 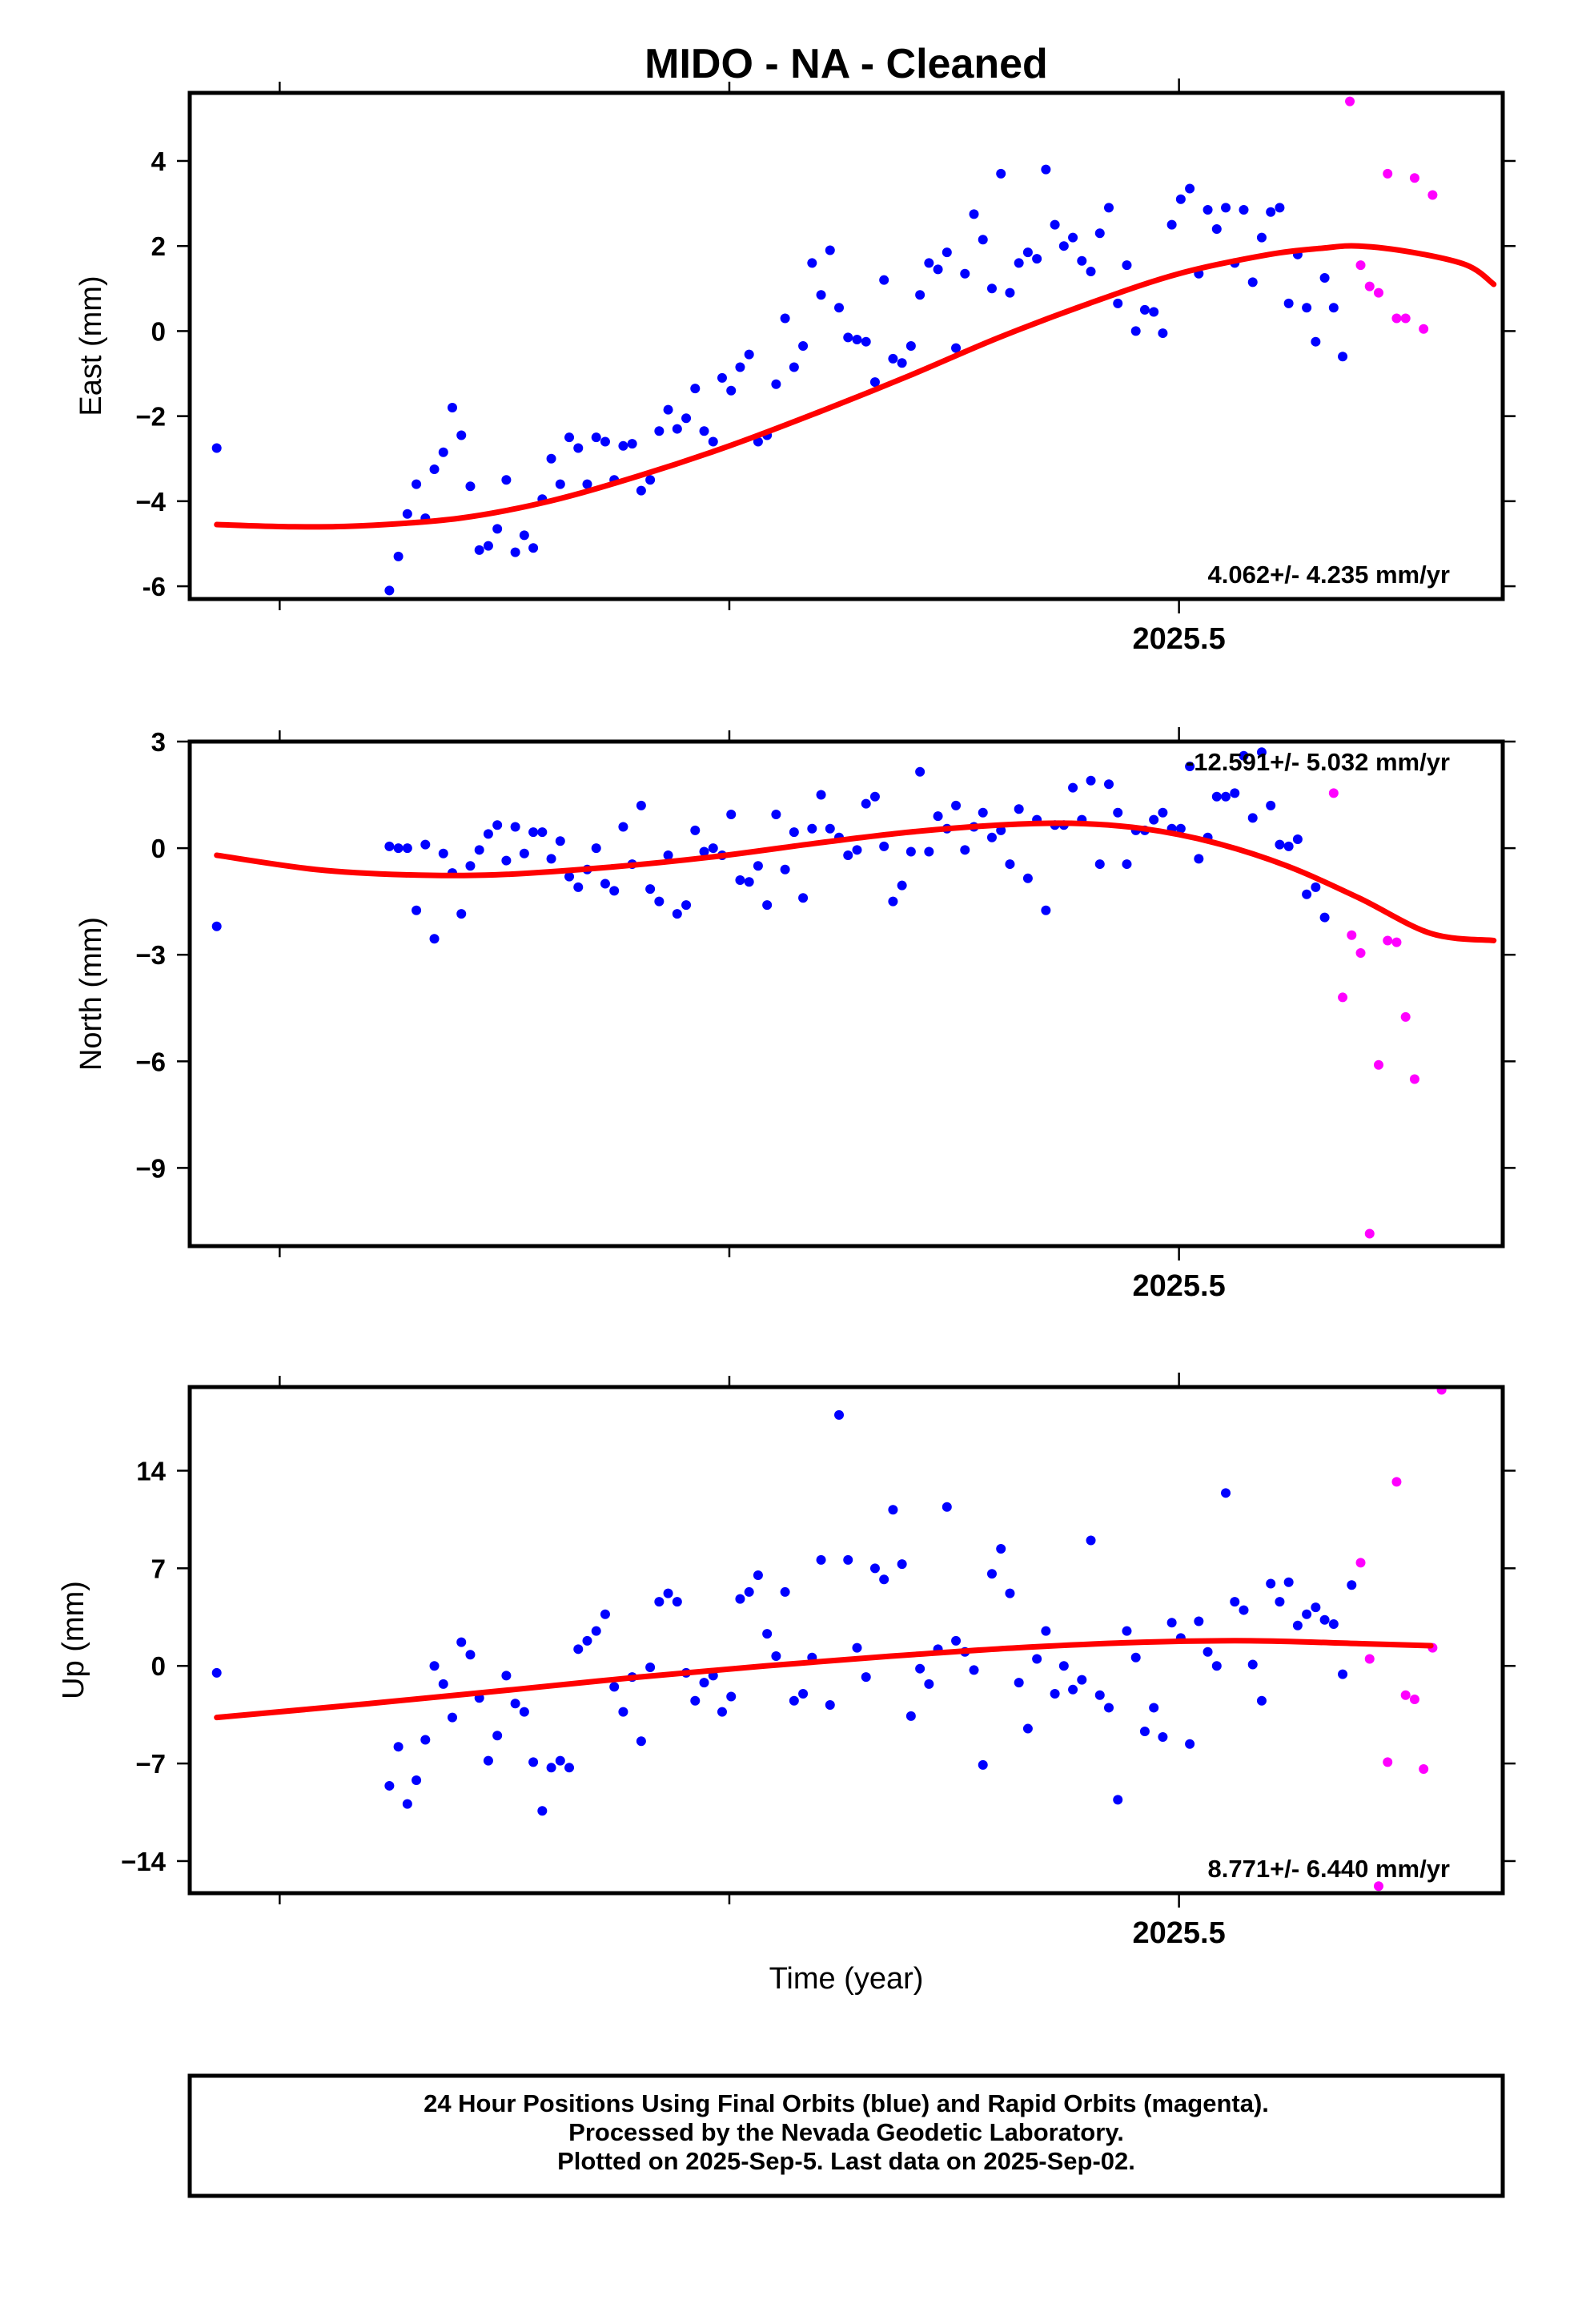 What do you see at coordinates (1329, 1869) in the screenshot?
I see `velocity-label: 8.771+/- 6.440 mm/yr` at bounding box center [1329, 1869].